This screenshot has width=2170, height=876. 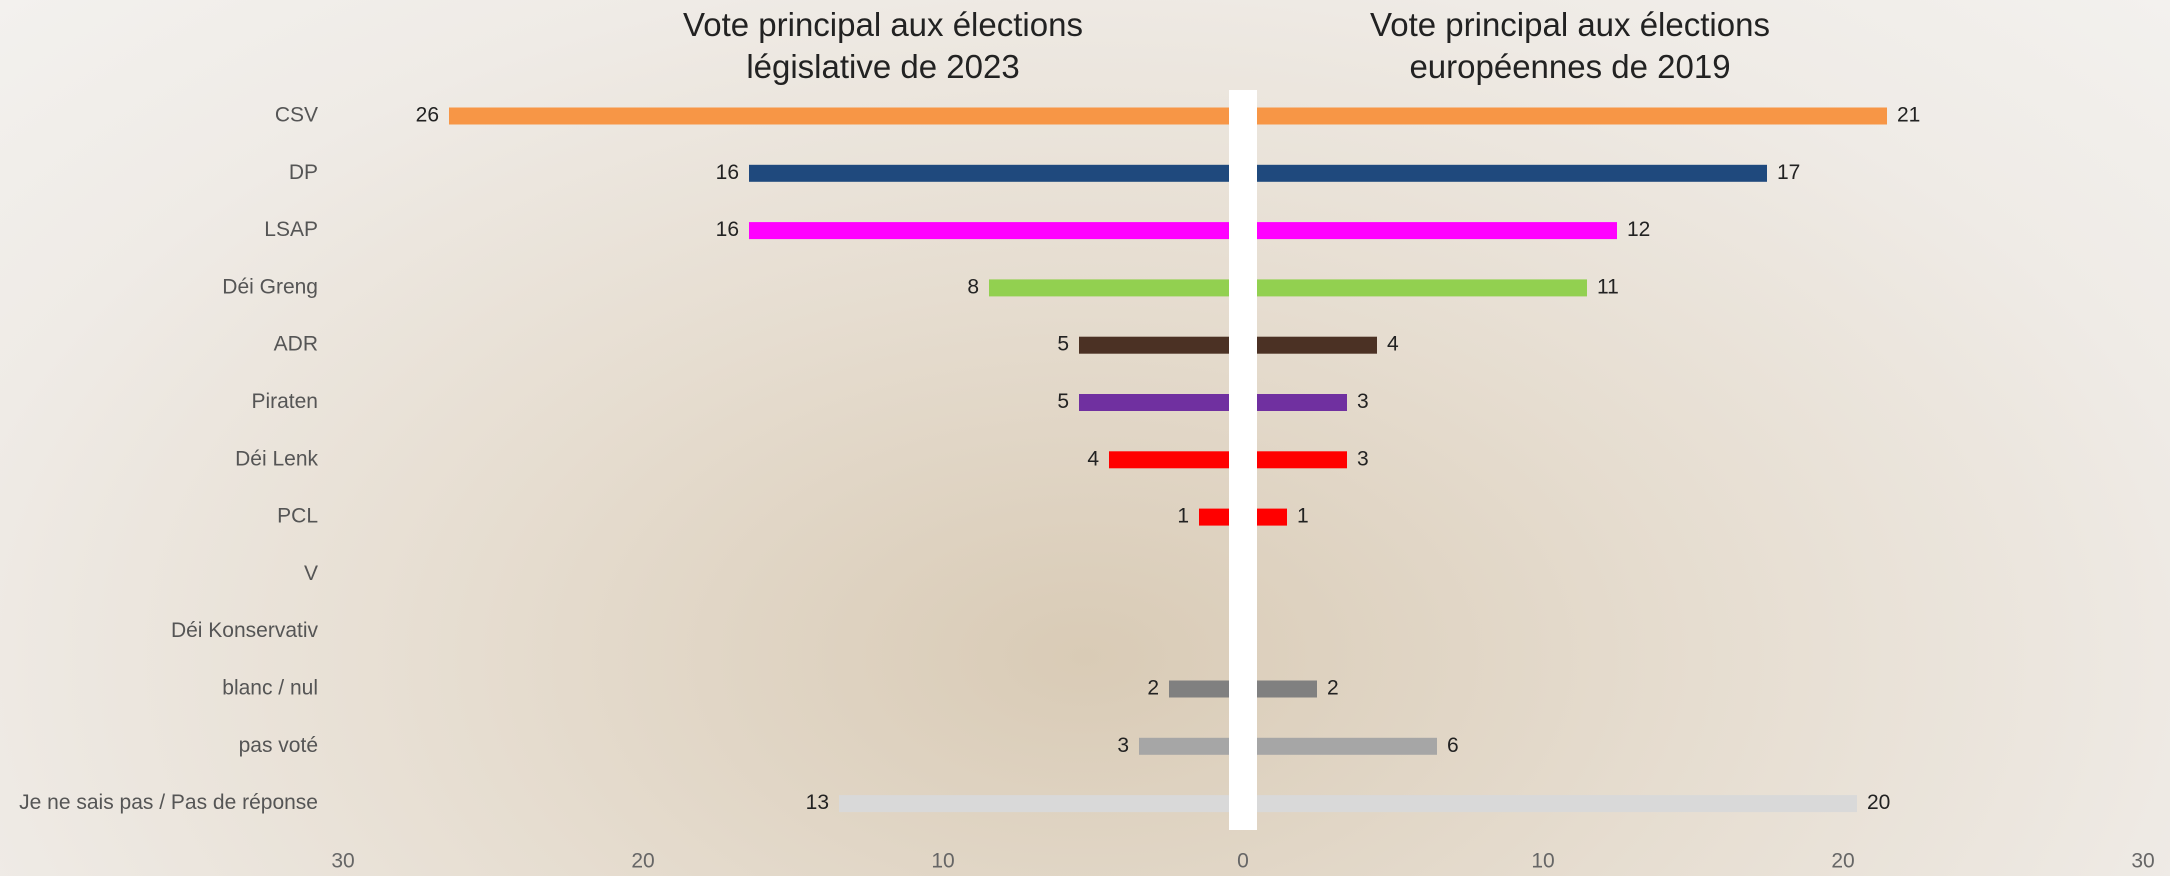 I want to click on category-label: Déi Greng, so click(x=270, y=286).